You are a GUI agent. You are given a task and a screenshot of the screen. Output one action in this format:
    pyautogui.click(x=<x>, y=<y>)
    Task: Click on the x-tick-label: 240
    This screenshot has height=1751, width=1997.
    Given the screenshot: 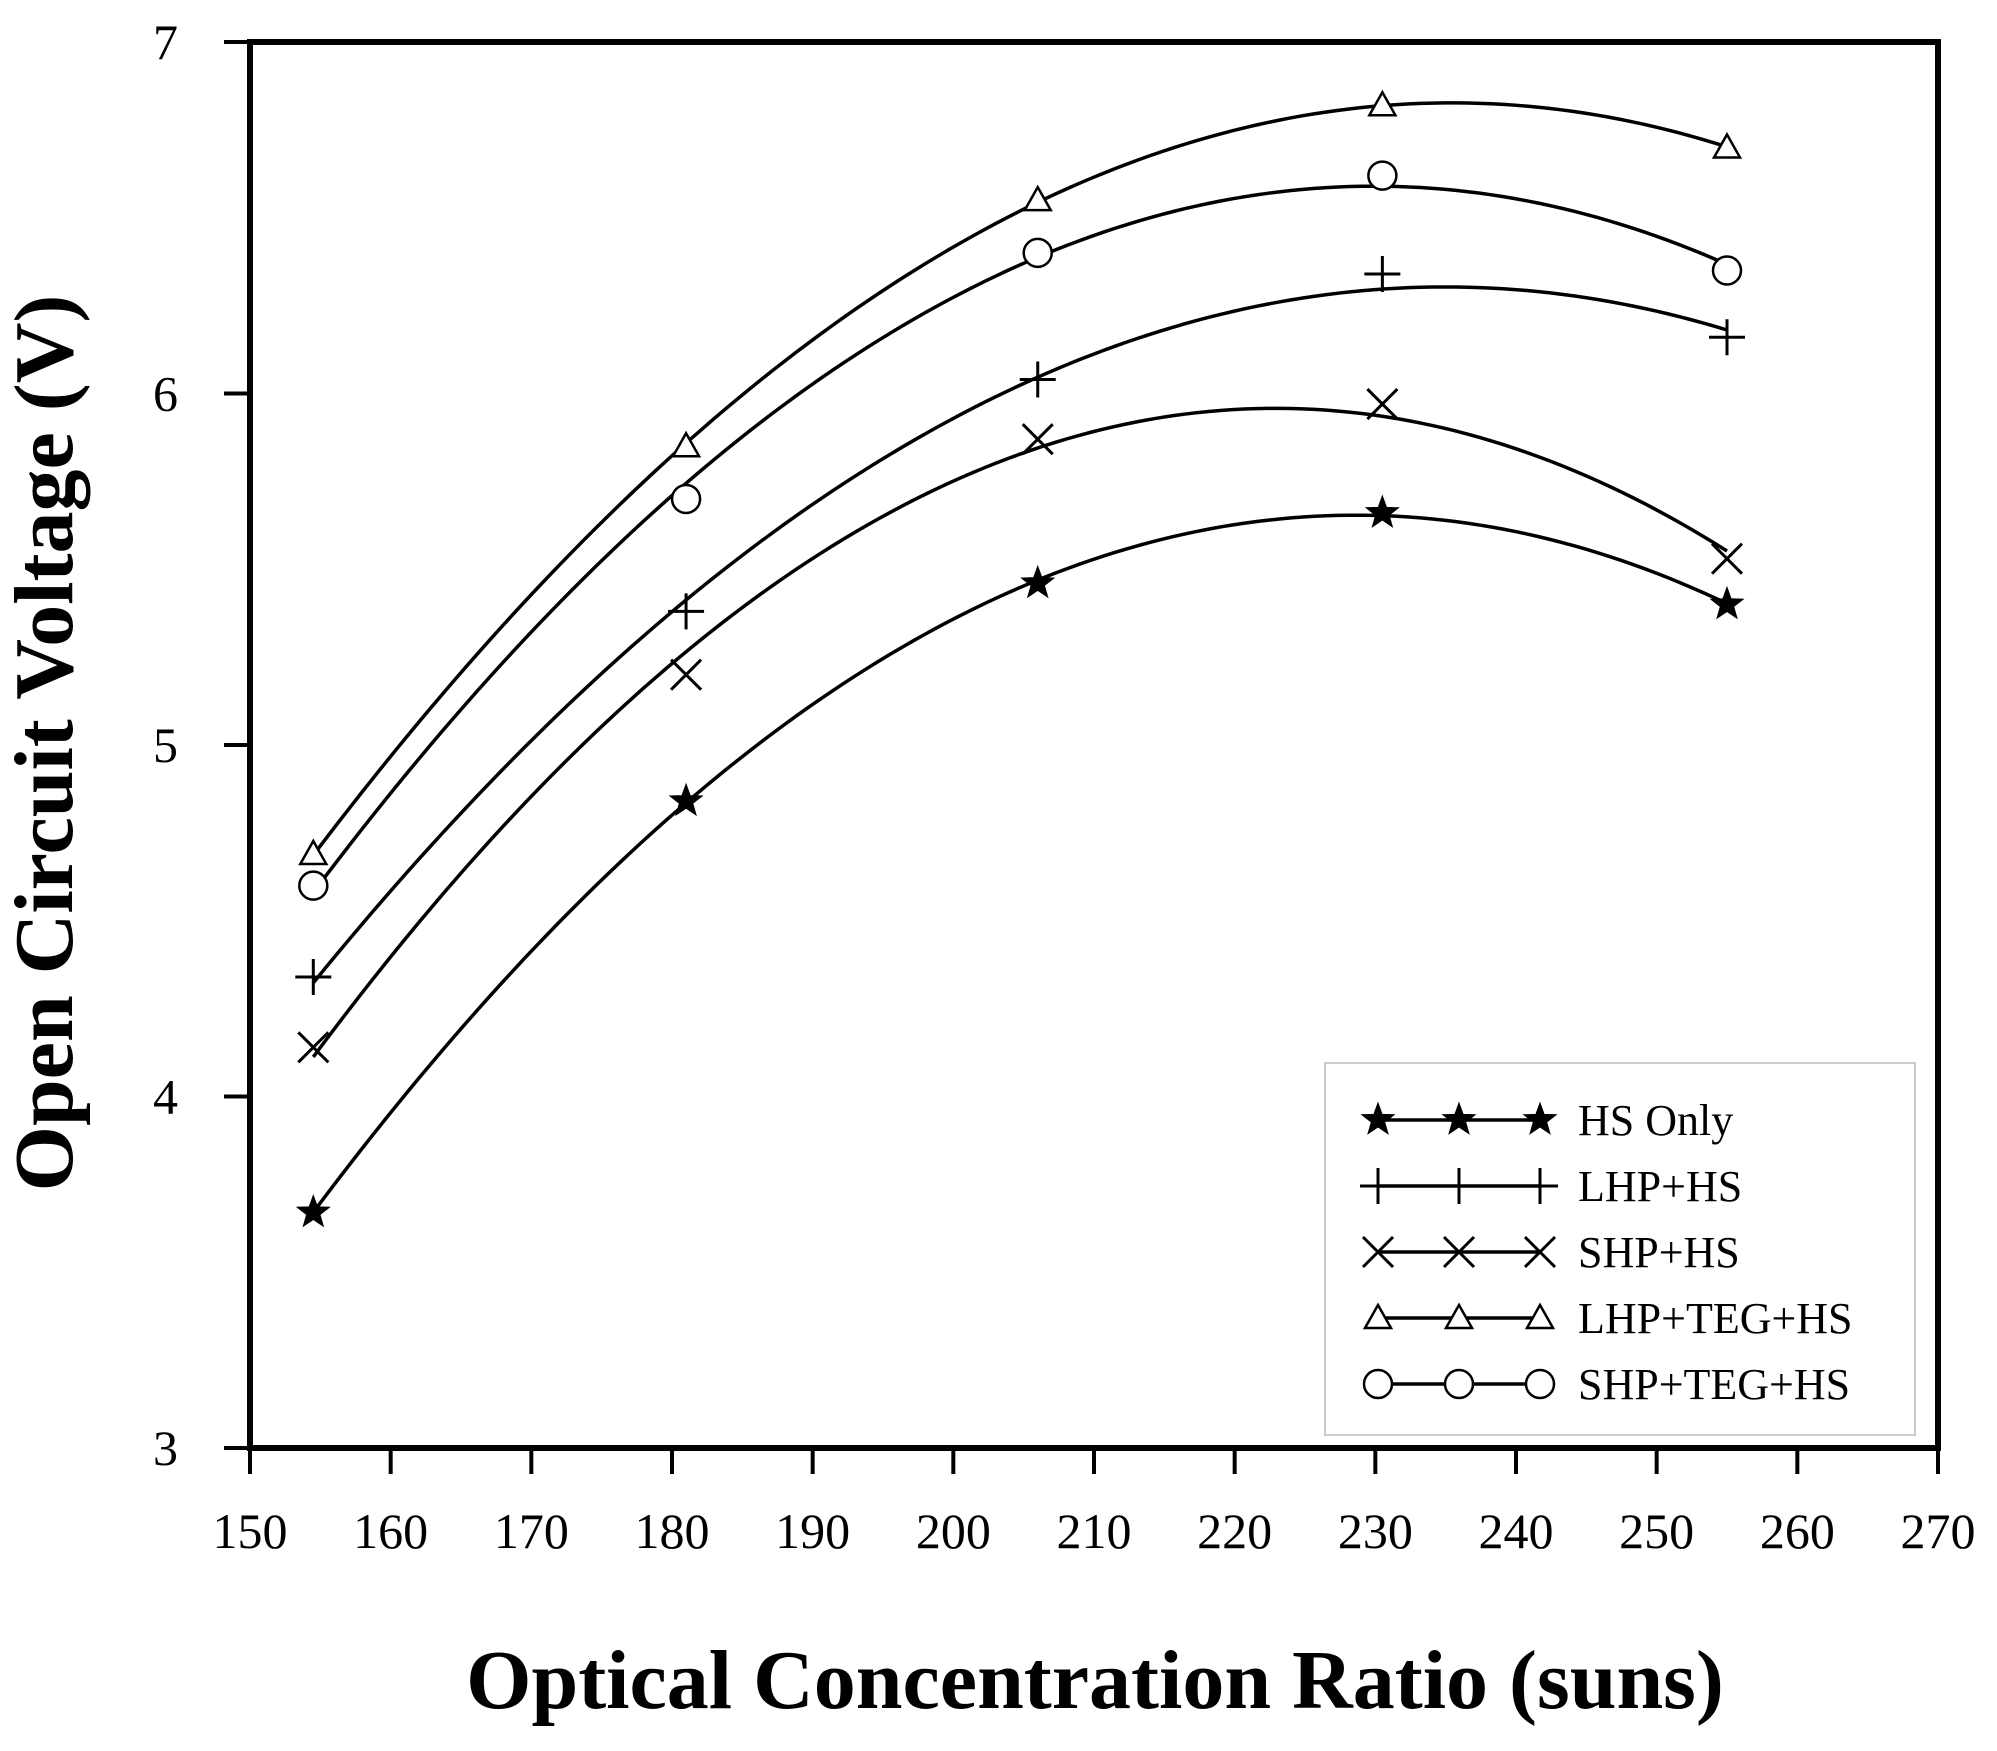 What is the action you would take?
    pyautogui.click(x=1516, y=1531)
    